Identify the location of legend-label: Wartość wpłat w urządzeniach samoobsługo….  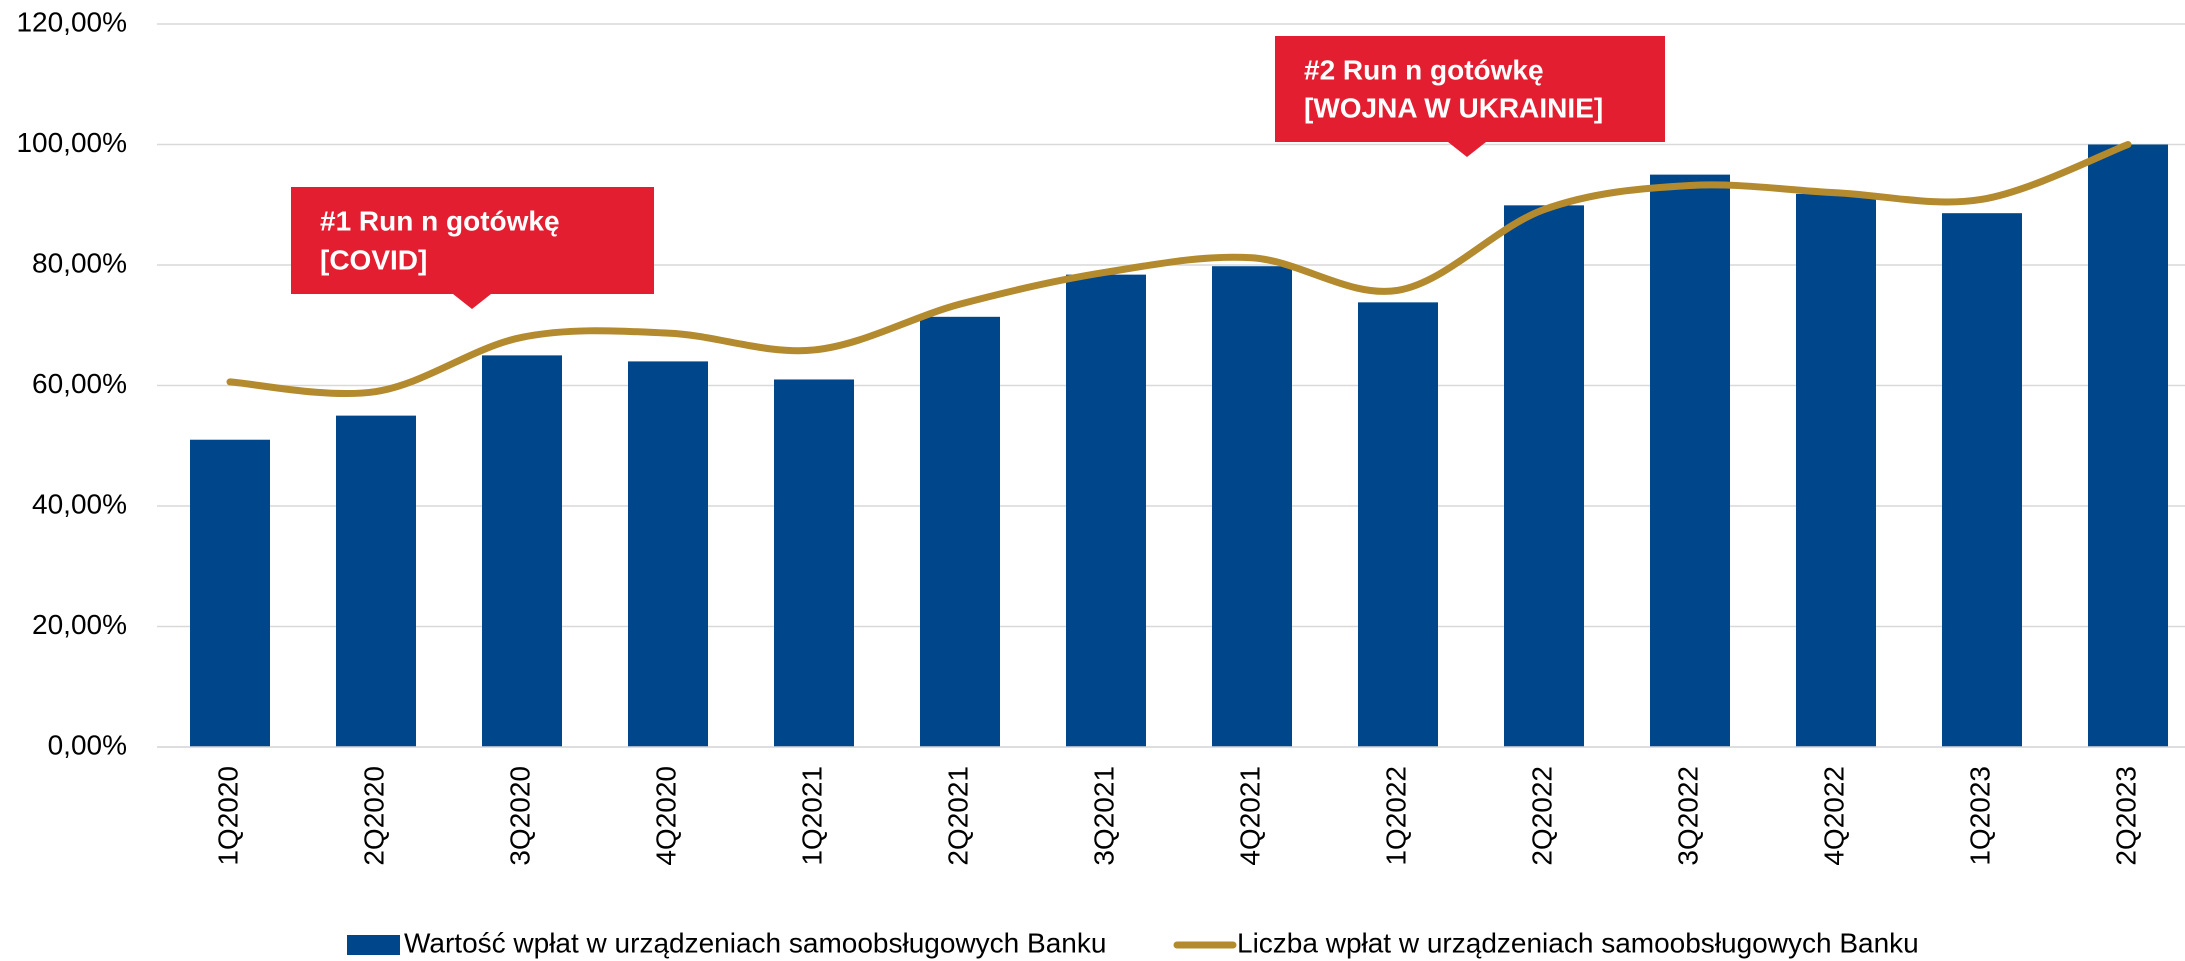
(755, 942).